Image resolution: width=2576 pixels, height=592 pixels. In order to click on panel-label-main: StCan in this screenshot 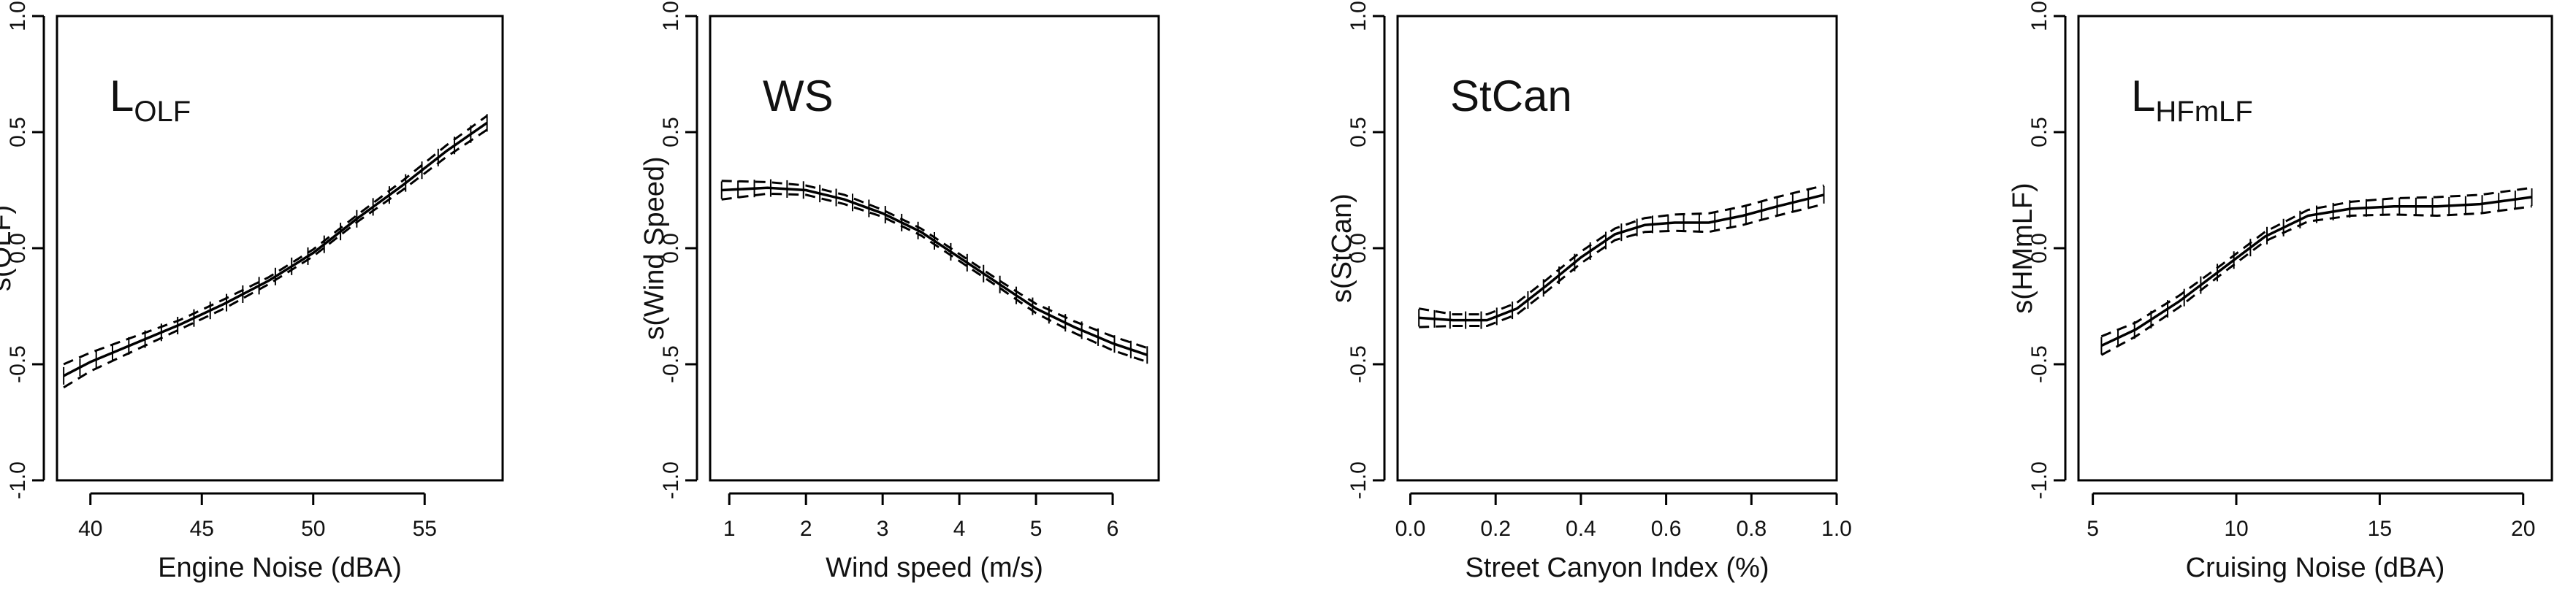, I will do `click(1511, 96)`.